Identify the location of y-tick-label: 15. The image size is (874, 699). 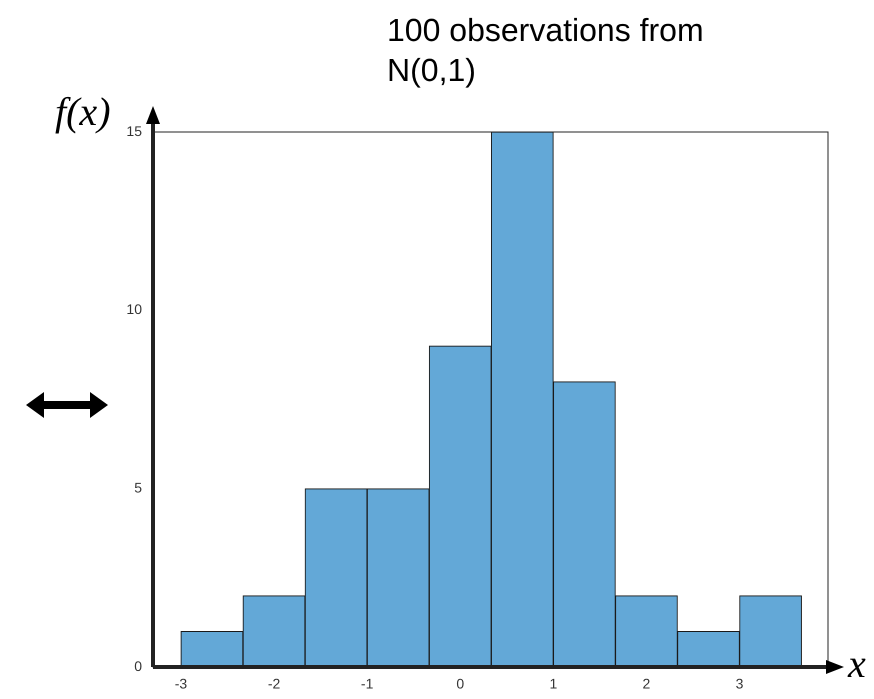
(134, 130).